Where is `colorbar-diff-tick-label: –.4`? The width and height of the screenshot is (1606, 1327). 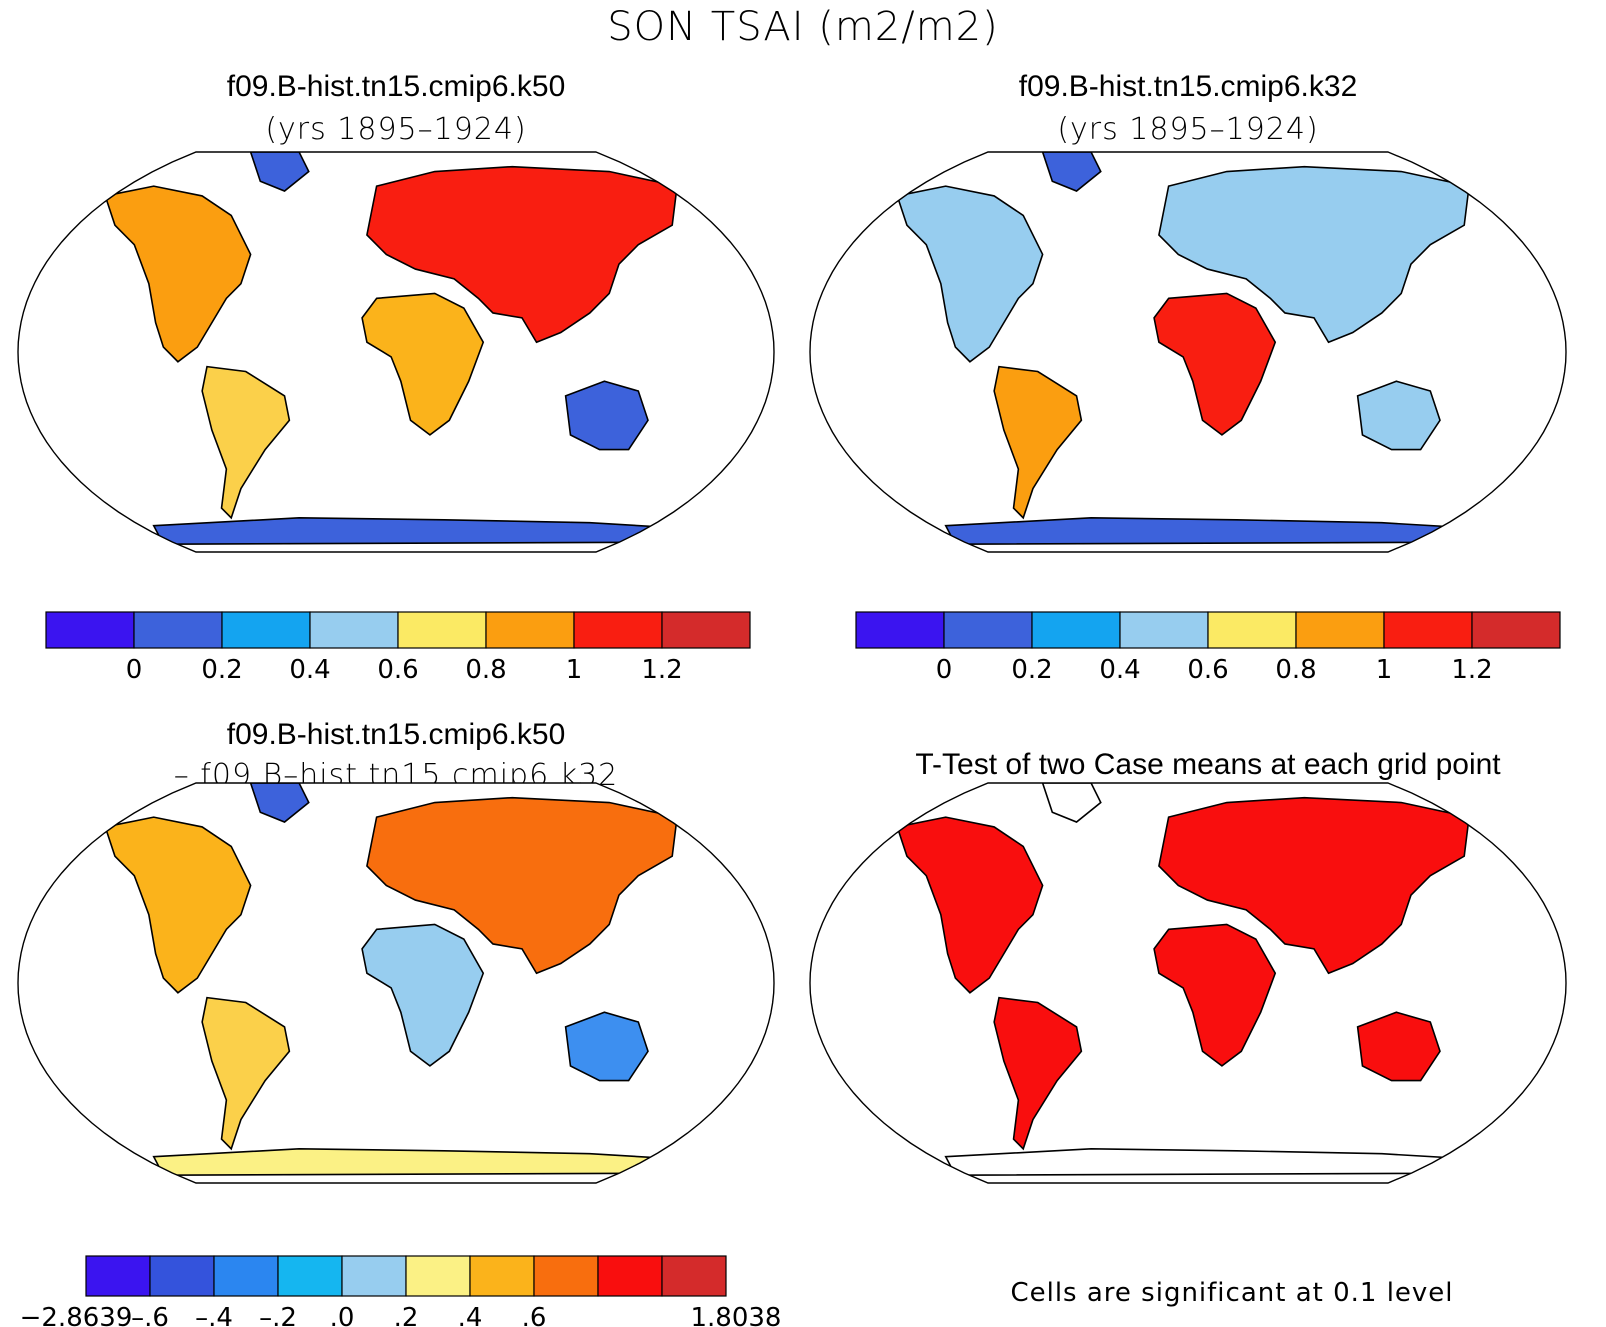 colorbar-diff-tick-label: –.4 is located at coordinates (214, 1315).